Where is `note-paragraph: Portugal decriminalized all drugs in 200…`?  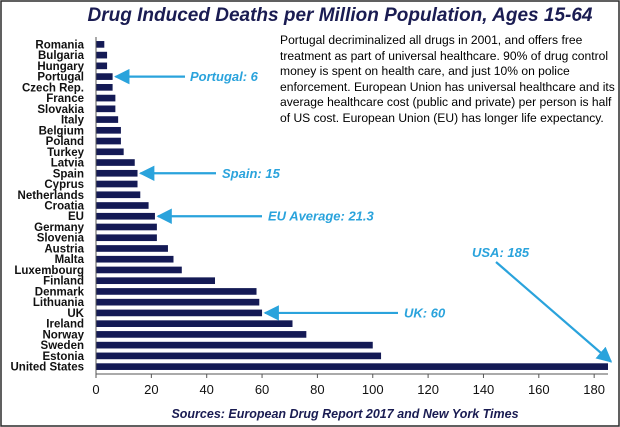 note-paragraph: Portugal decriminalized all drugs in 200… is located at coordinates (447, 79).